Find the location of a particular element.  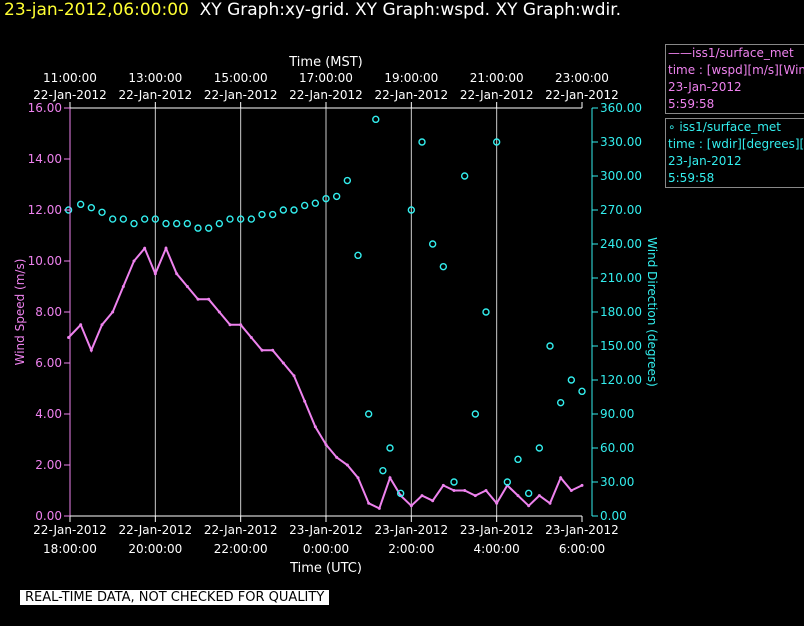

x-tick-label-time-utc: 4:00:00 is located at coordinates (497, 549).